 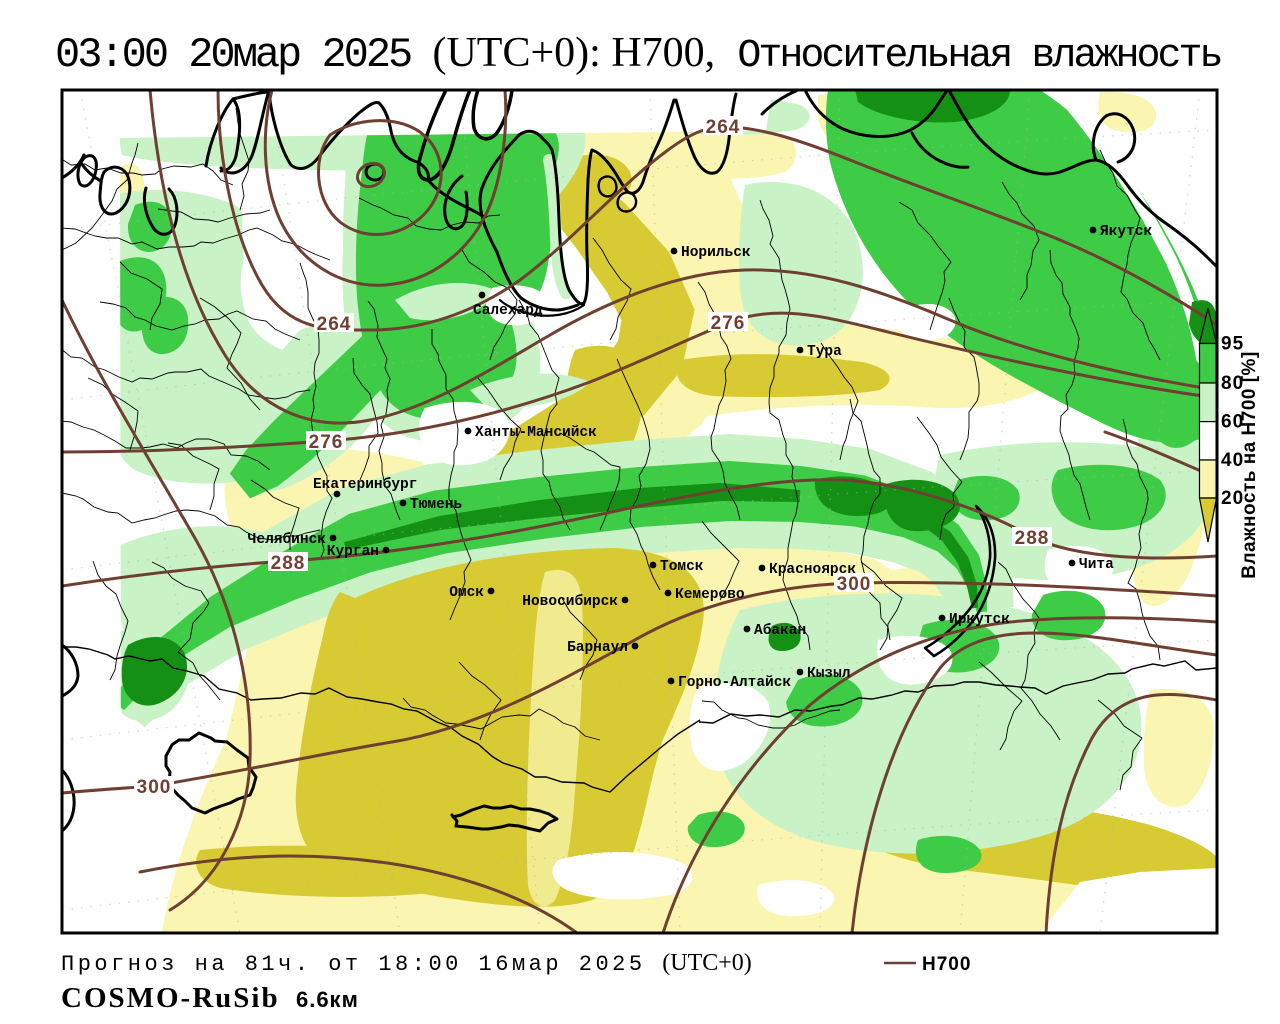 I want to click on svg-text: Горно-Алтайск, so click(x=734, y=683).